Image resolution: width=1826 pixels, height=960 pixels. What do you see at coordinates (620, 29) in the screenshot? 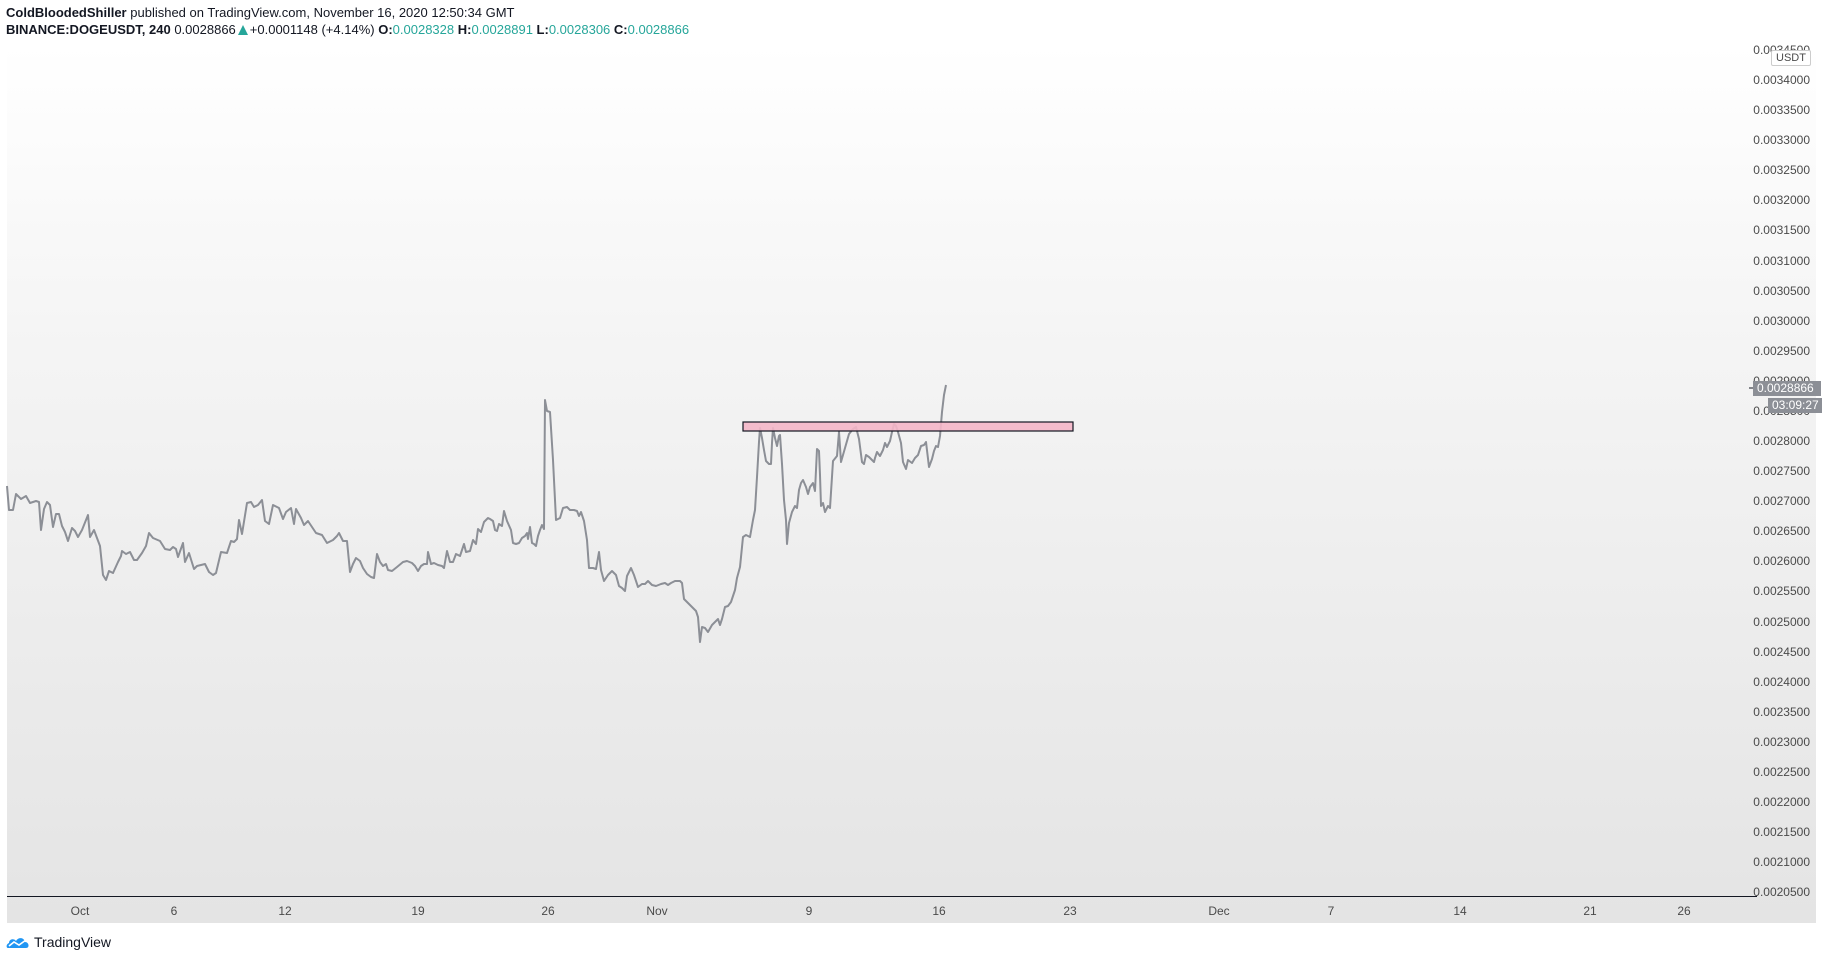
I see `close-label: C:` at bounding box center [620, 29].